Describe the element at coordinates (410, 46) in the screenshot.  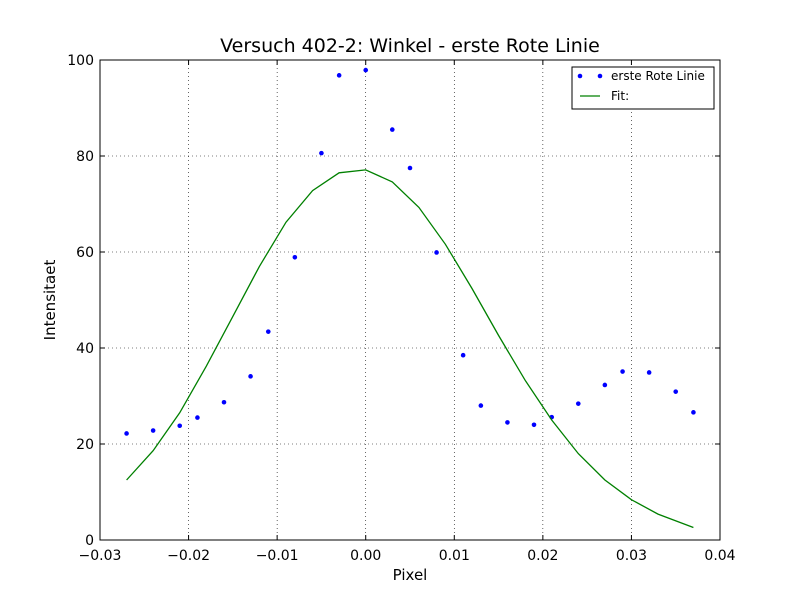
I see `chart-title: Versuch 402-2: Winkel - erste Rote Linie` at that location.